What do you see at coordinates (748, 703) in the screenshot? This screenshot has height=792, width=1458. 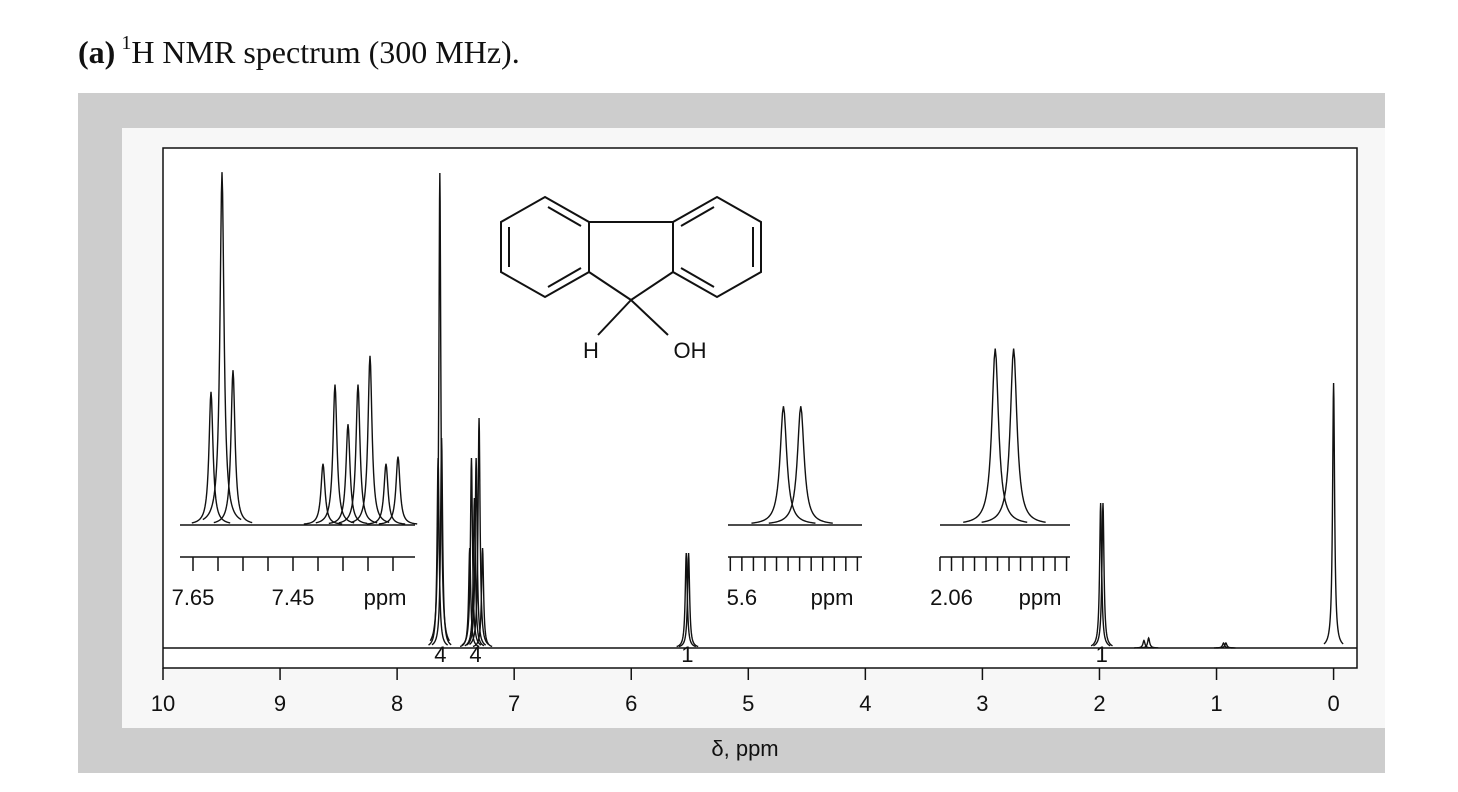 I see `x-tick-label: 5` at bounding box center [748, 703].